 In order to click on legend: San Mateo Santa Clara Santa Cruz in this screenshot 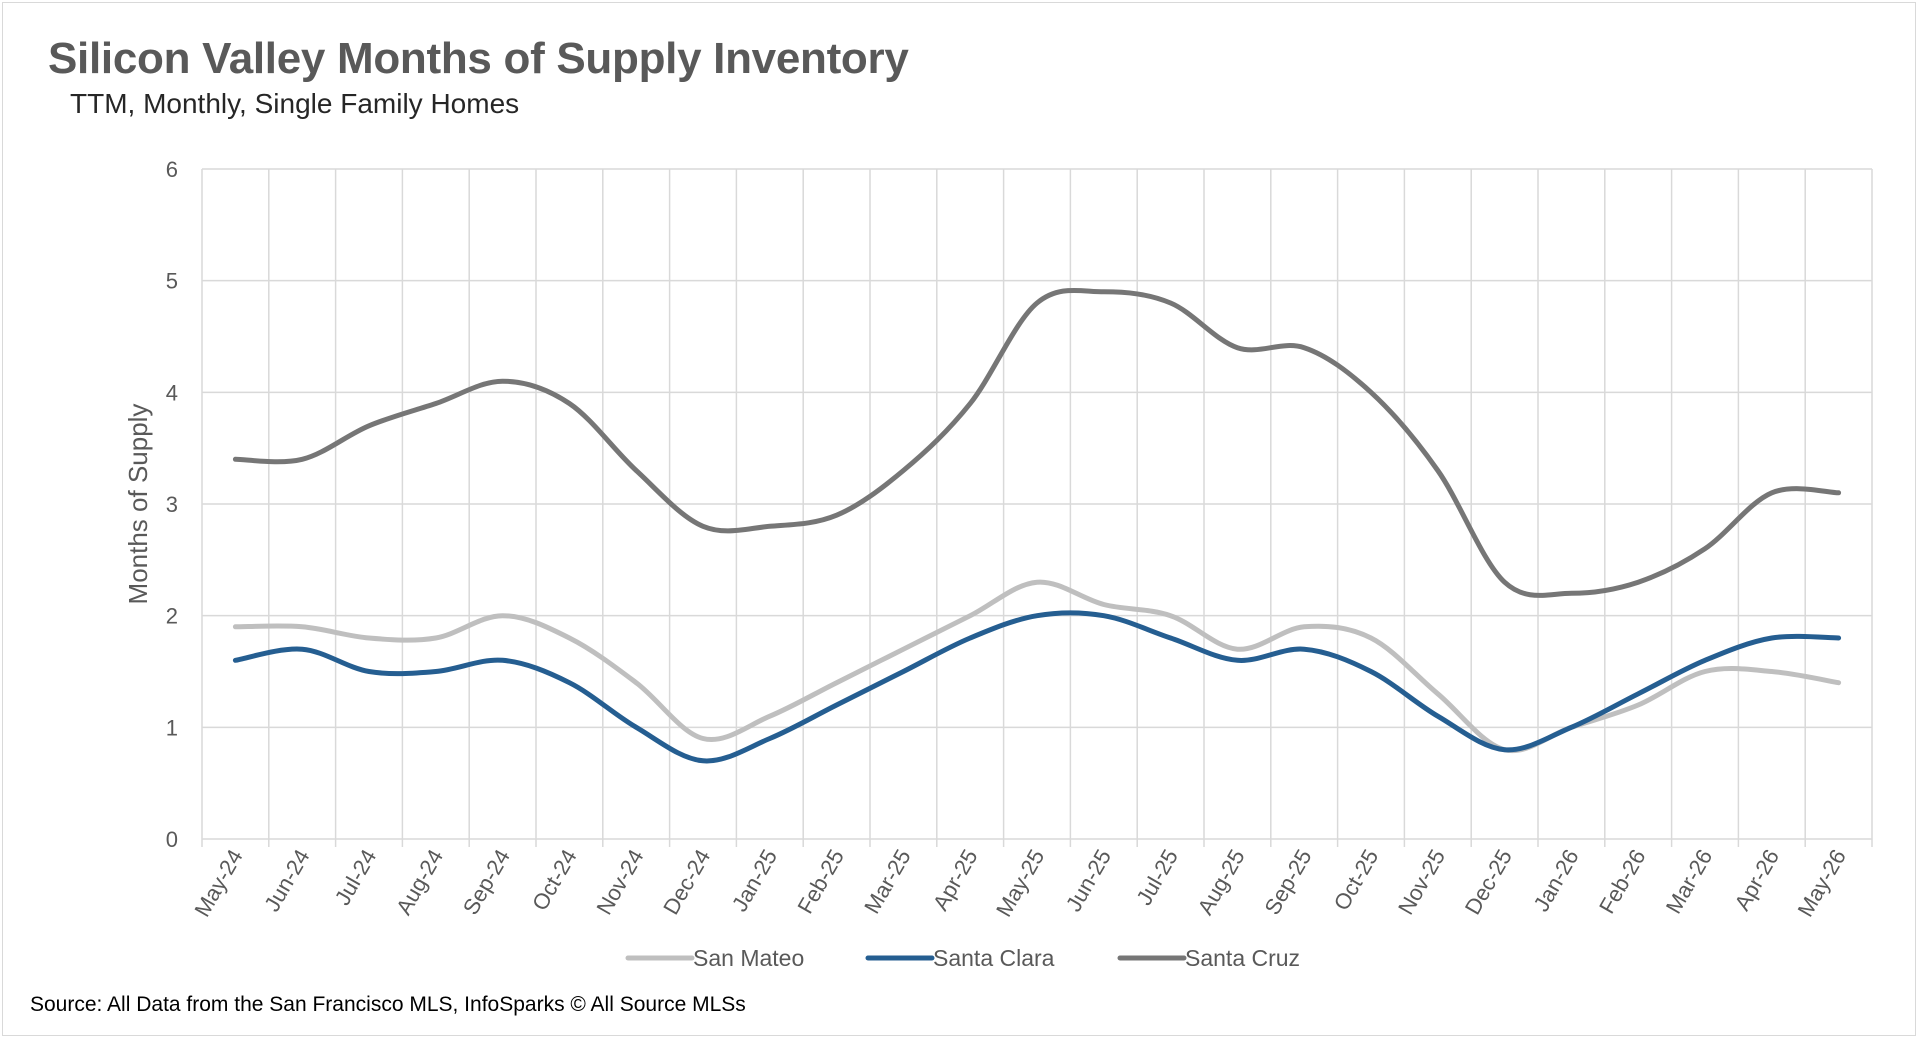, I will do `click(962, 958)`.